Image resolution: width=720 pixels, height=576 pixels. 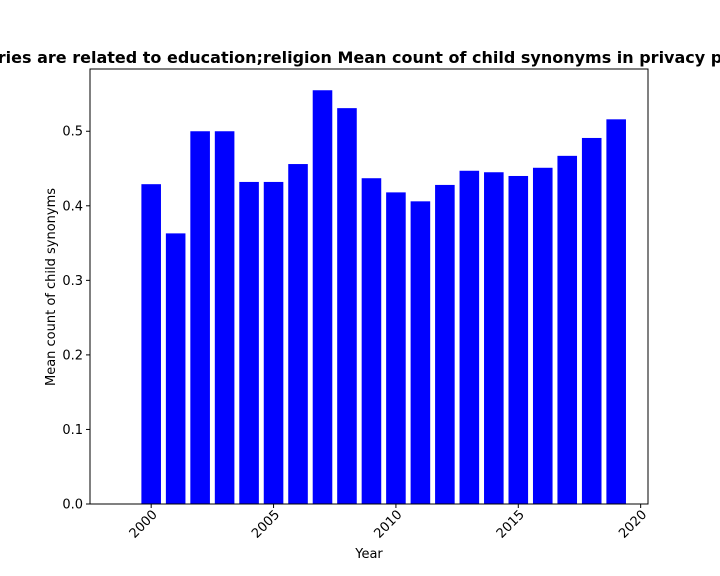 I want to click on bar-2017, so click(x=567, y=329).